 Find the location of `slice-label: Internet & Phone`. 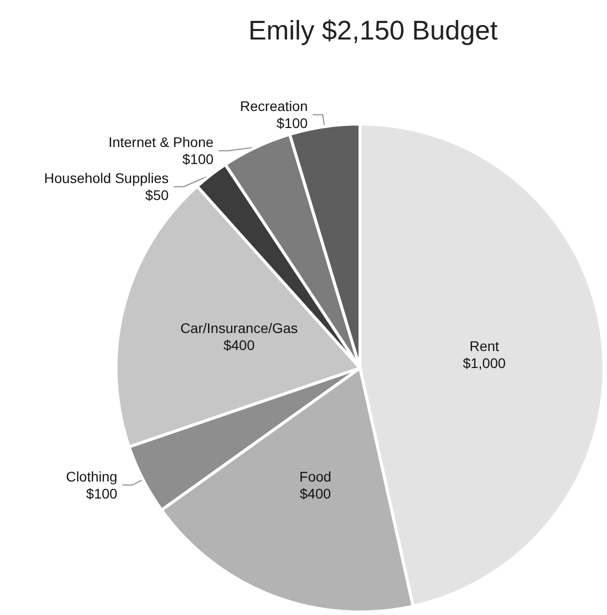

slice-label: Internet & Phone is located at coordinates (161, 142).